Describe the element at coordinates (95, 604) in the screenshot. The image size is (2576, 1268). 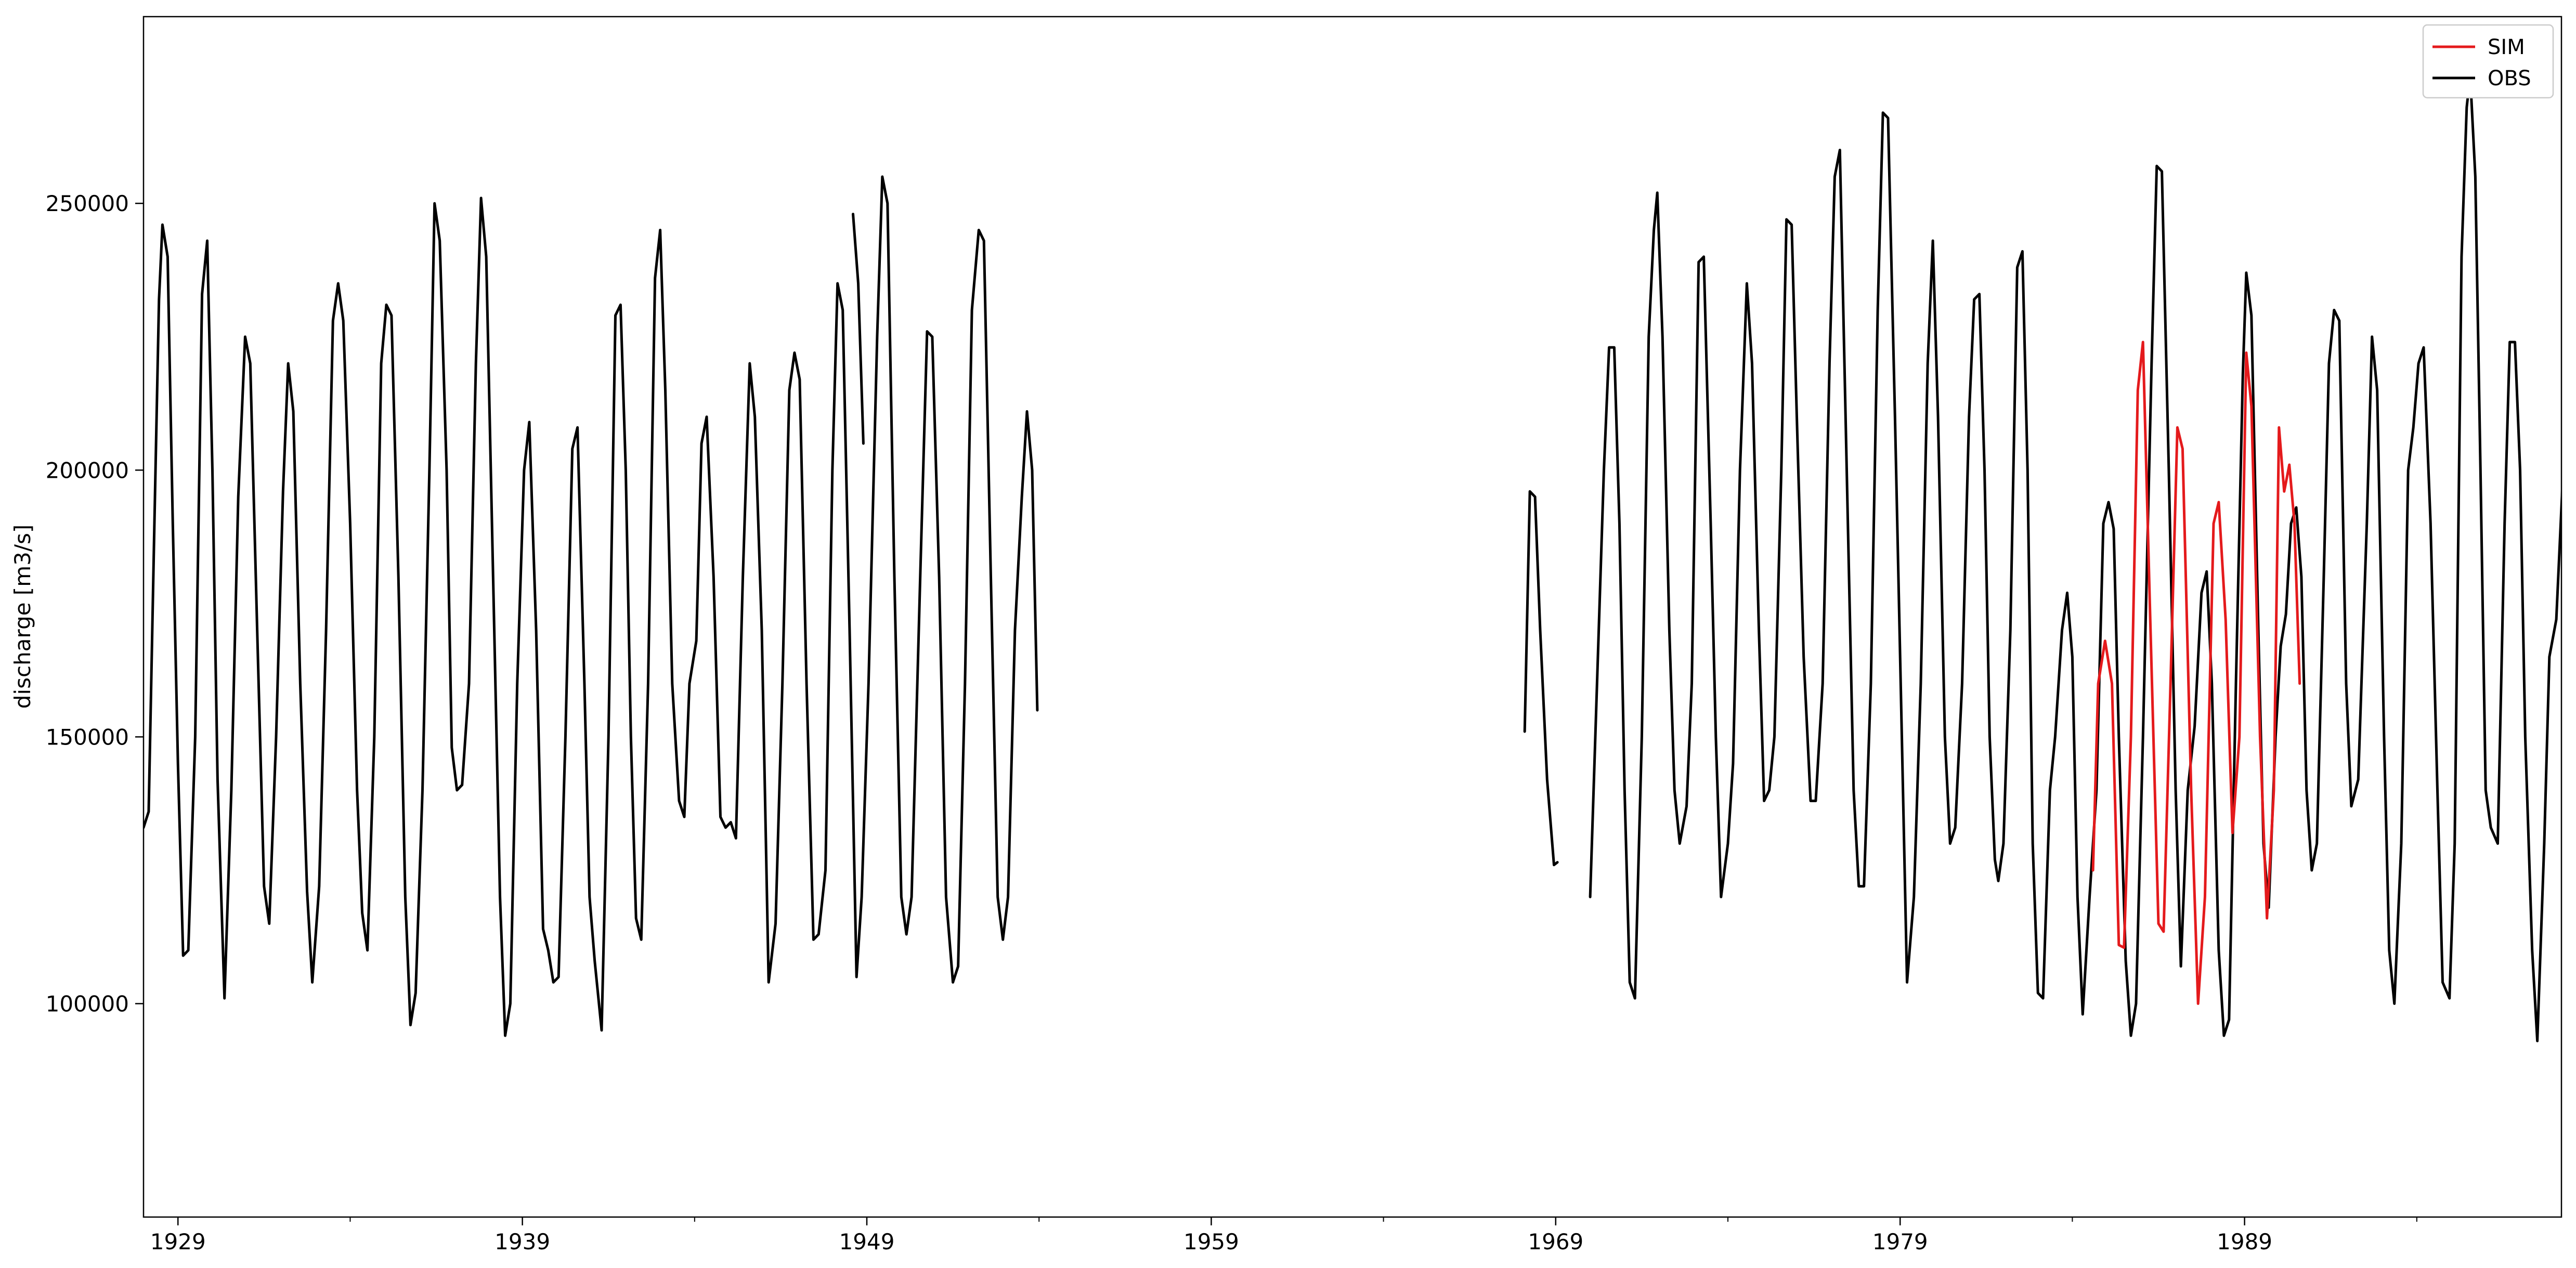
I see `y-axis: 100000 150000 200000 250000` at that location.